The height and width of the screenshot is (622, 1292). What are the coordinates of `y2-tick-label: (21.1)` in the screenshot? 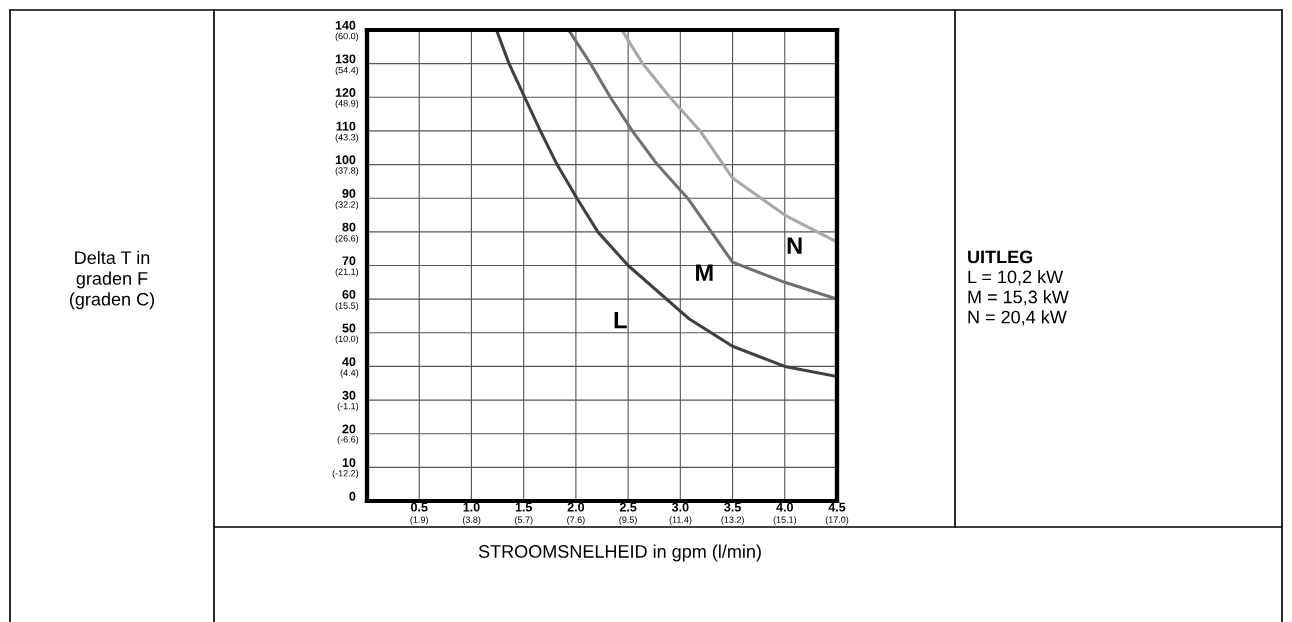 It's located at (347, 272).